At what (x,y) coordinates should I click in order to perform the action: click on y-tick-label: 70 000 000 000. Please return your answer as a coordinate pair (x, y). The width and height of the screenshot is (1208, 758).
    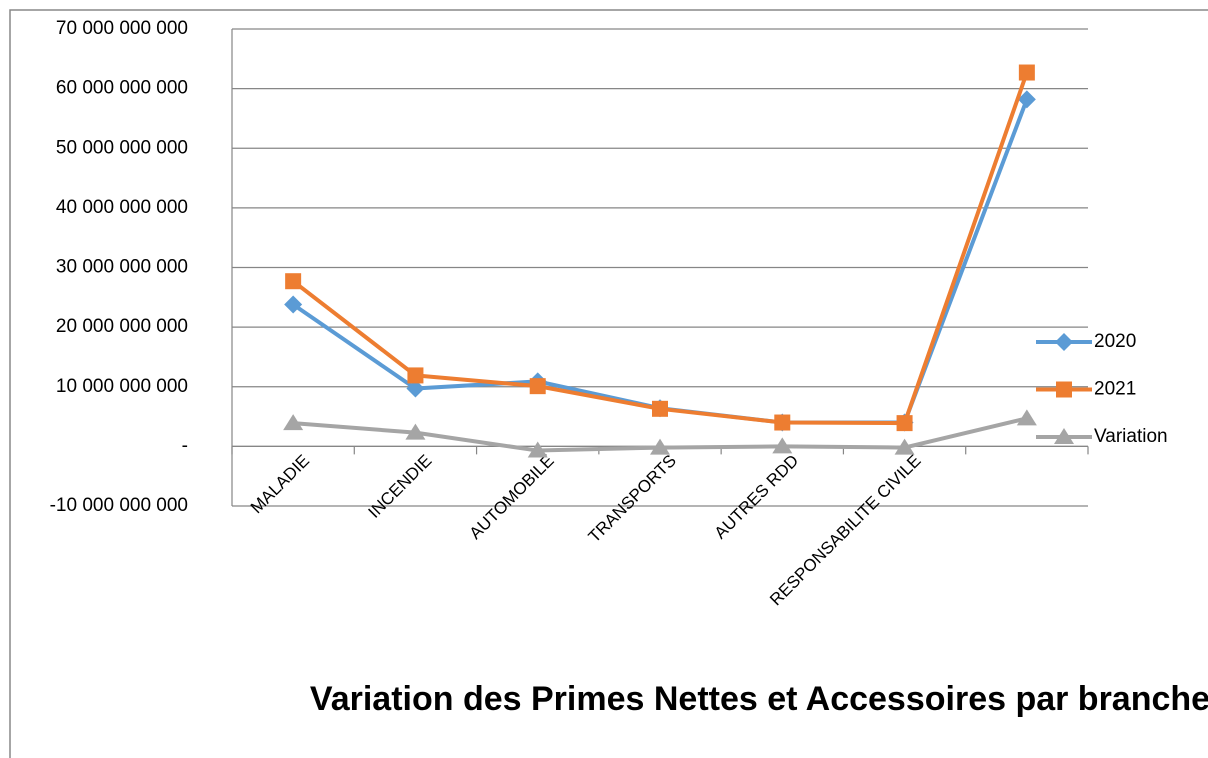
    Looking at the image, I should click on (122, 28).